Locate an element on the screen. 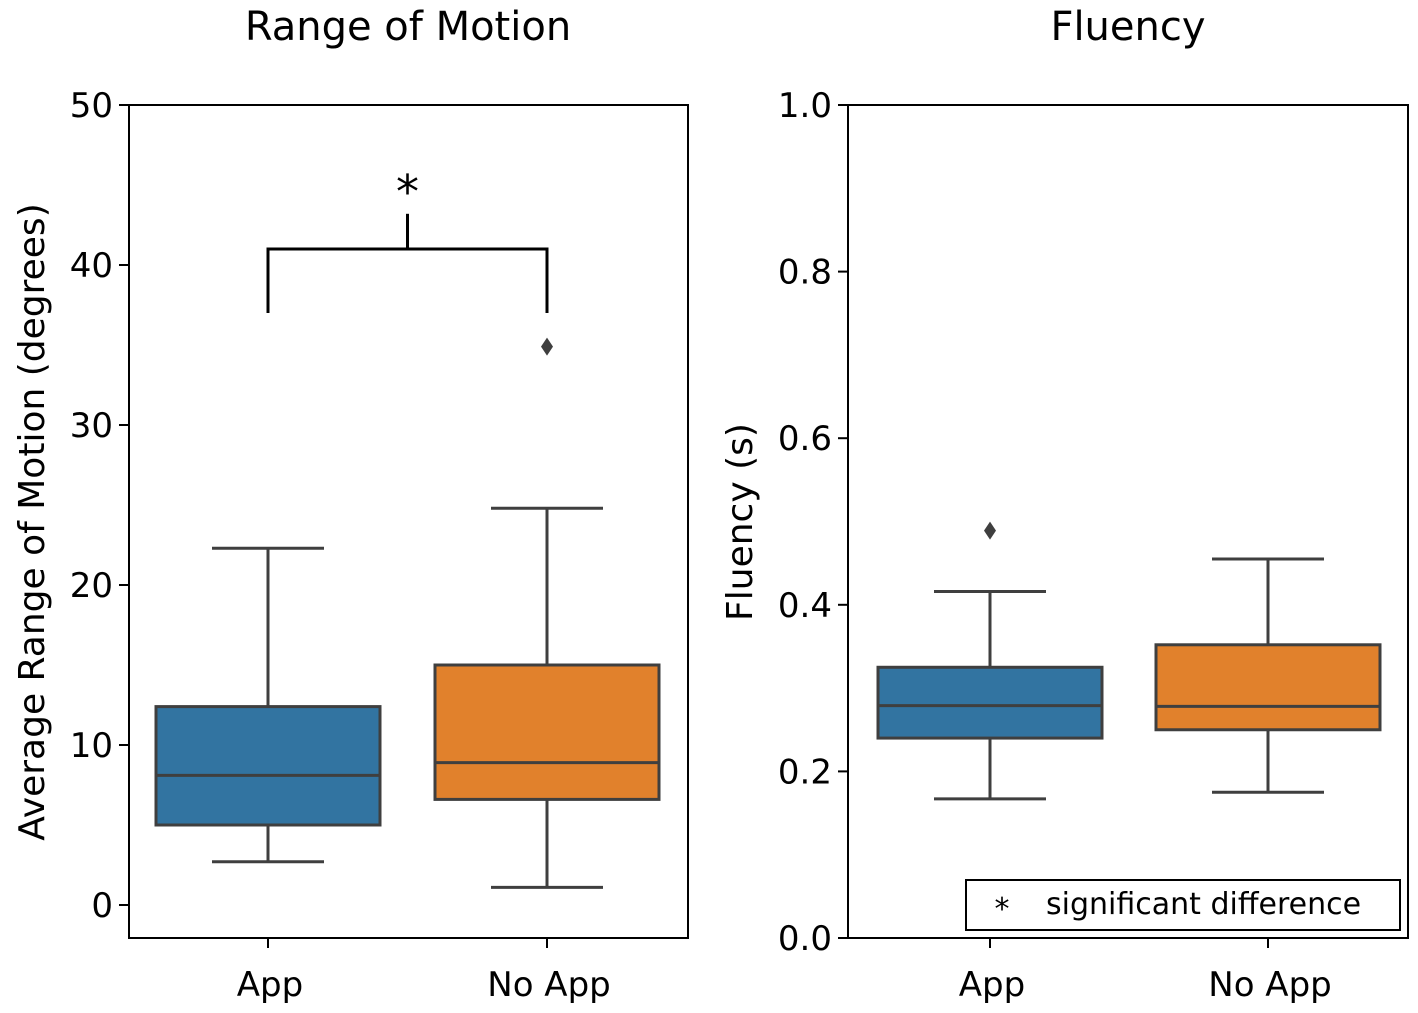 Image resolution: width=1418 pixels, height=1013 pixels. y-tick-label: 0.0 is located at coordinates (805, 939).